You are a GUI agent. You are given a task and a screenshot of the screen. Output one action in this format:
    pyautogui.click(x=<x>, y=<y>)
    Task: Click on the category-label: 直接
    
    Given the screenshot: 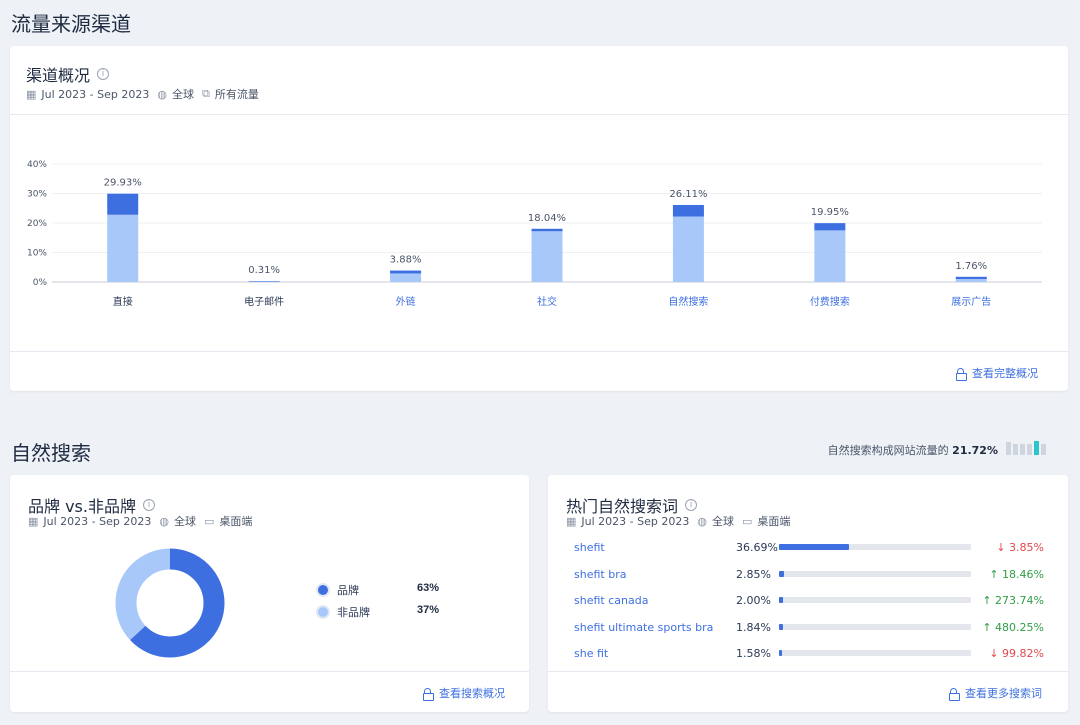 What is the action you would take?
    pyautogui.click(x=123, y=301)
    